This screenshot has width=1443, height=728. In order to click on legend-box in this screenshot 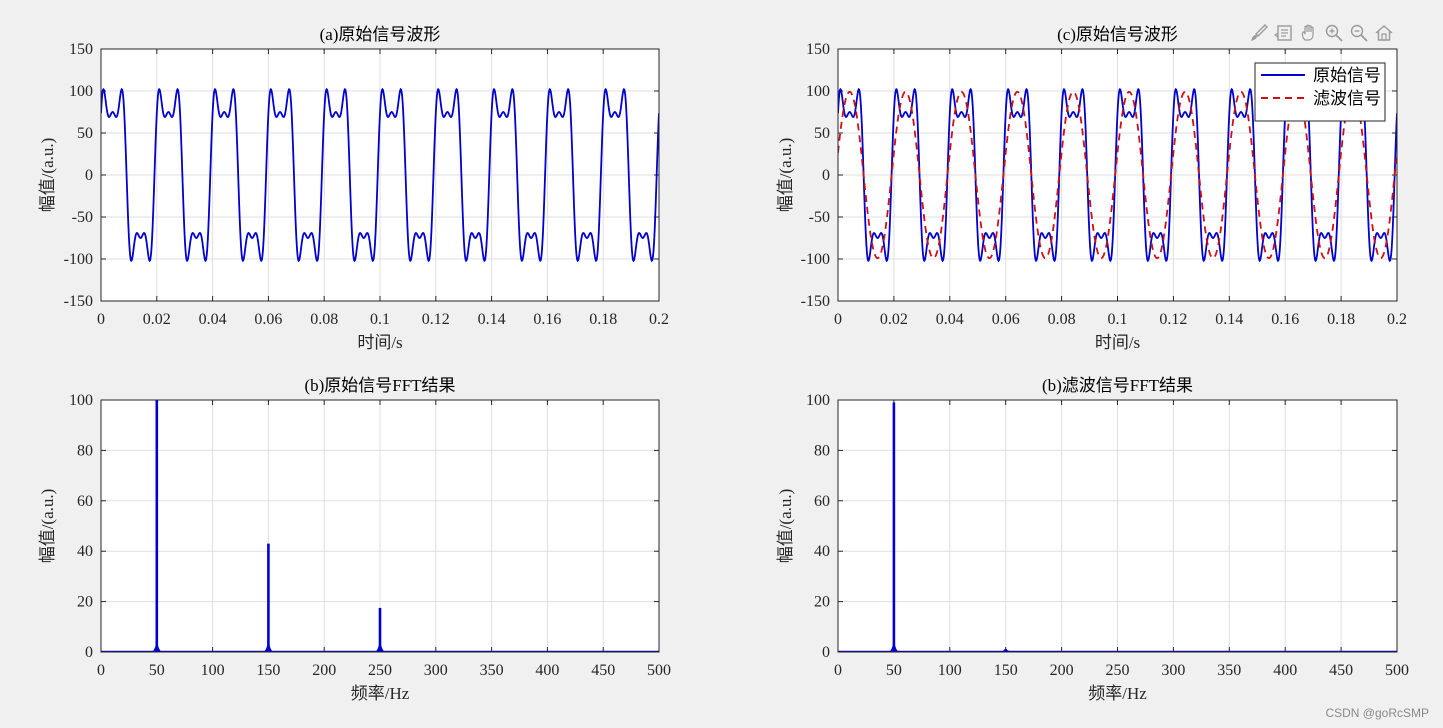, I will do `click(1320, 92)`.